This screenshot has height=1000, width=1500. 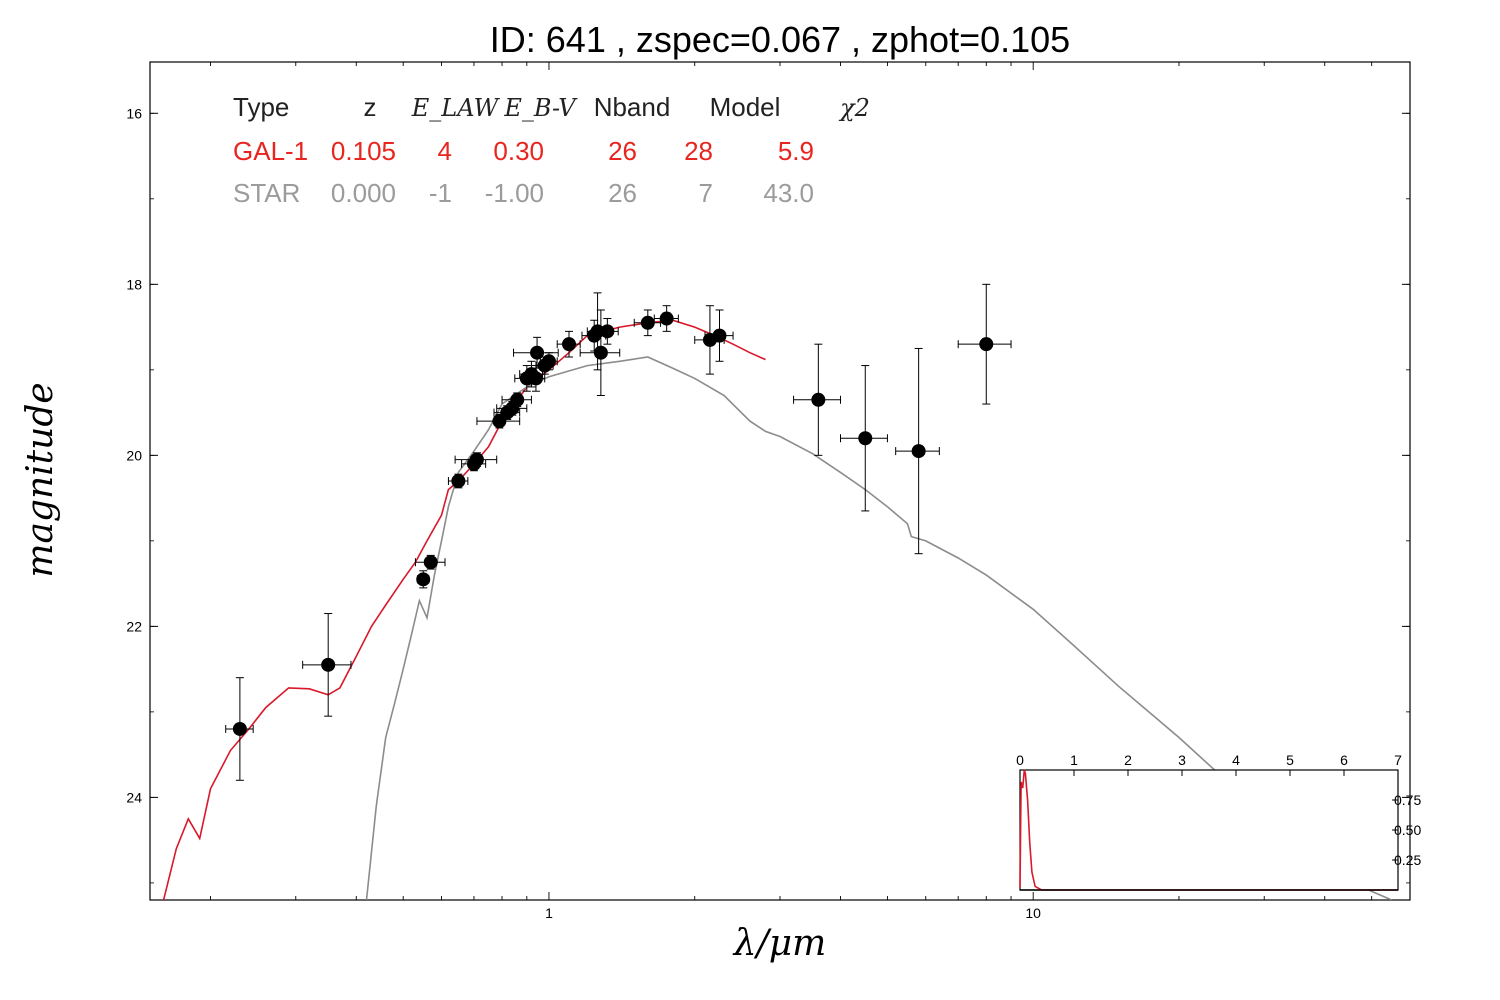 I want to click on table-header-6: χ2, so click(x=854, y=108).